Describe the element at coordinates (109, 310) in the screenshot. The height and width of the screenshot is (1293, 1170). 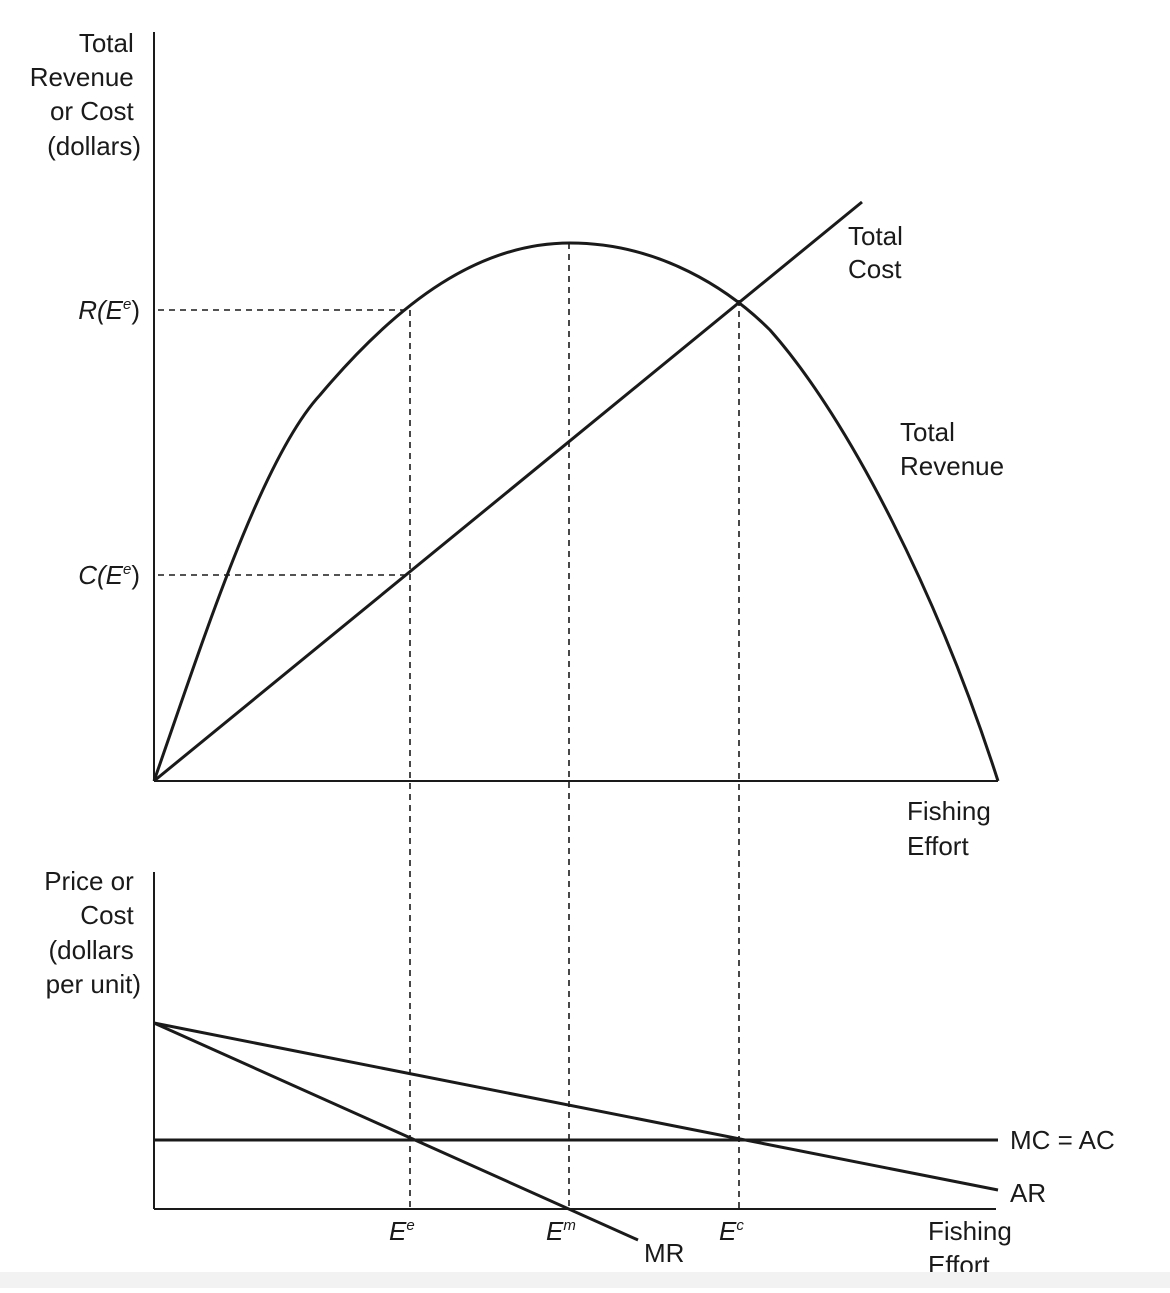
I see `tick-label-revenue-at-equilibrium: R(Ee)` at that location.